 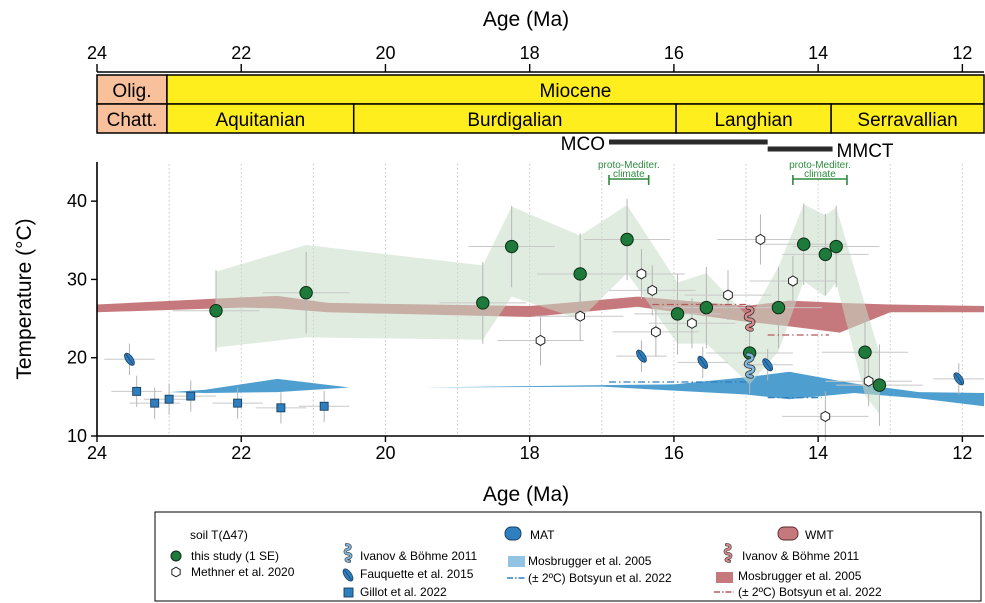 What do you see at coordinates (674, 53) in the screenshot?
I see `top-tick-label: 16` at bounding box center [674, 53].